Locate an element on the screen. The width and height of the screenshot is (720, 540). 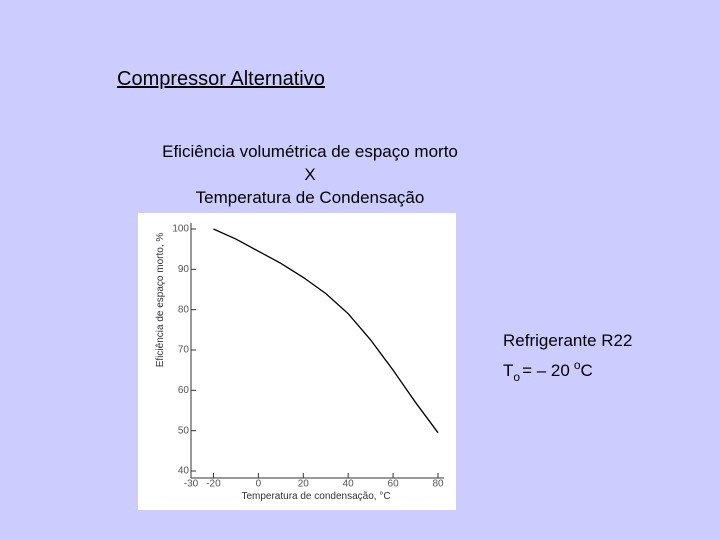
data-line is located at coordinates (326, 331).